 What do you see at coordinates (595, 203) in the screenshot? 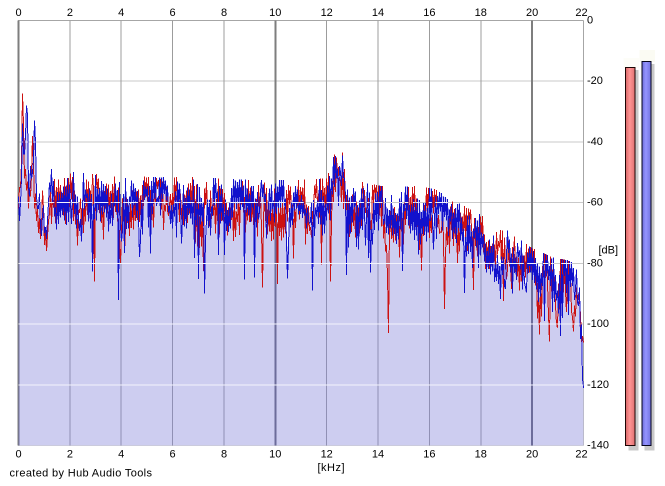
I see `svg-text: -60` at bounding box center [595, 203].